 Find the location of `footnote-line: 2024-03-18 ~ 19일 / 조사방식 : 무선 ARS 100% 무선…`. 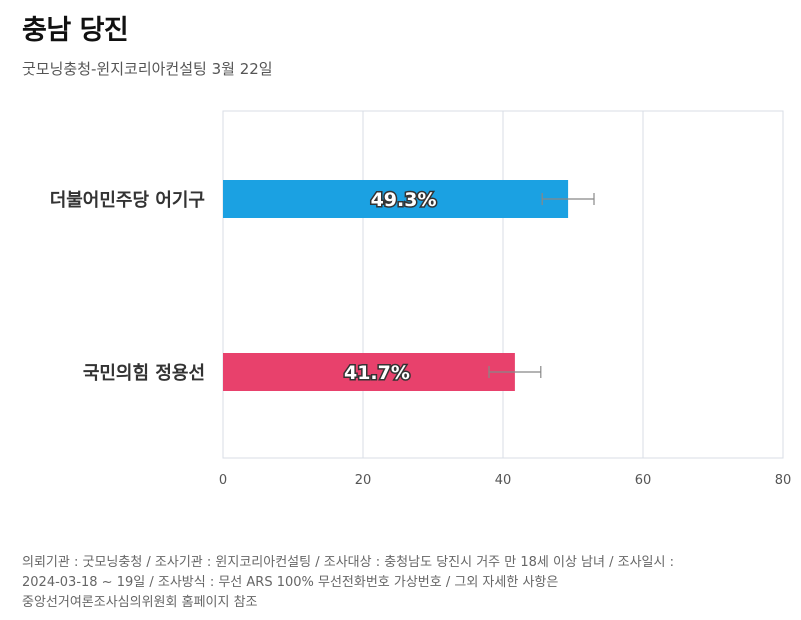

footnote-line: 2024-03-18 ~ 19일 / 조사방식 : 무선 ARS 100% 무선… is located at coordinates (290, 582).